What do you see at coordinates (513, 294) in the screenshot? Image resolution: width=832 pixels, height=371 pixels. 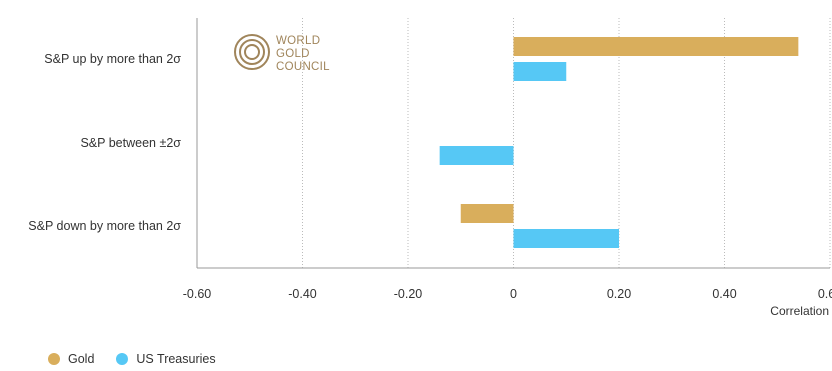 I see `x-tick-label: 0` at bounding box center [513, 294].